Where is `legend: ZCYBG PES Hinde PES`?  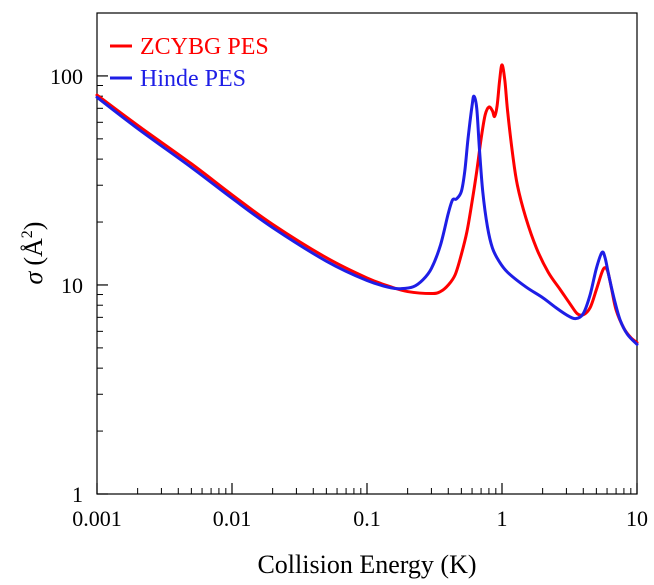
legend: ZCYBG PES Hinde PES is located at coordinates (189, 63).